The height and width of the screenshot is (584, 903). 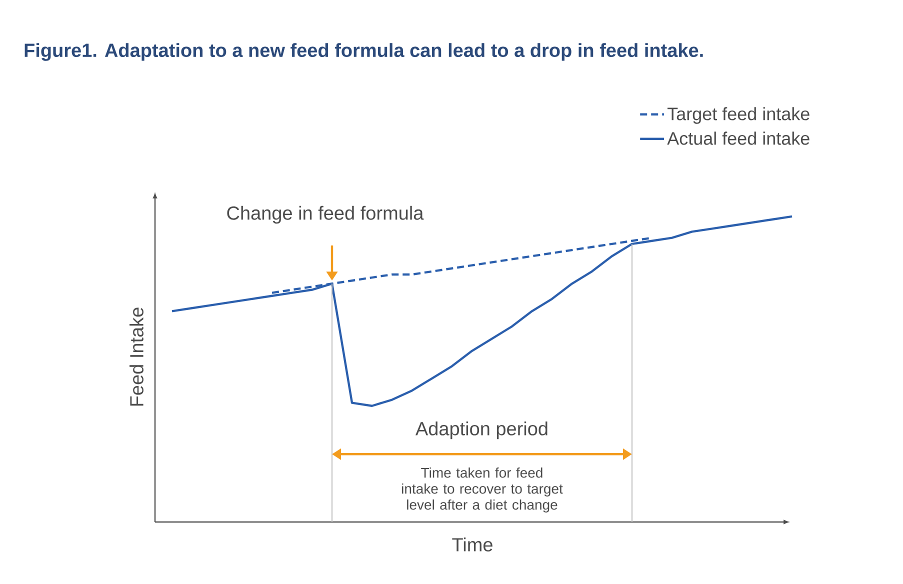 I want to click on annotation: Time taken for feed intake to recover to target level after a diet change, so click(x=482, y=490).